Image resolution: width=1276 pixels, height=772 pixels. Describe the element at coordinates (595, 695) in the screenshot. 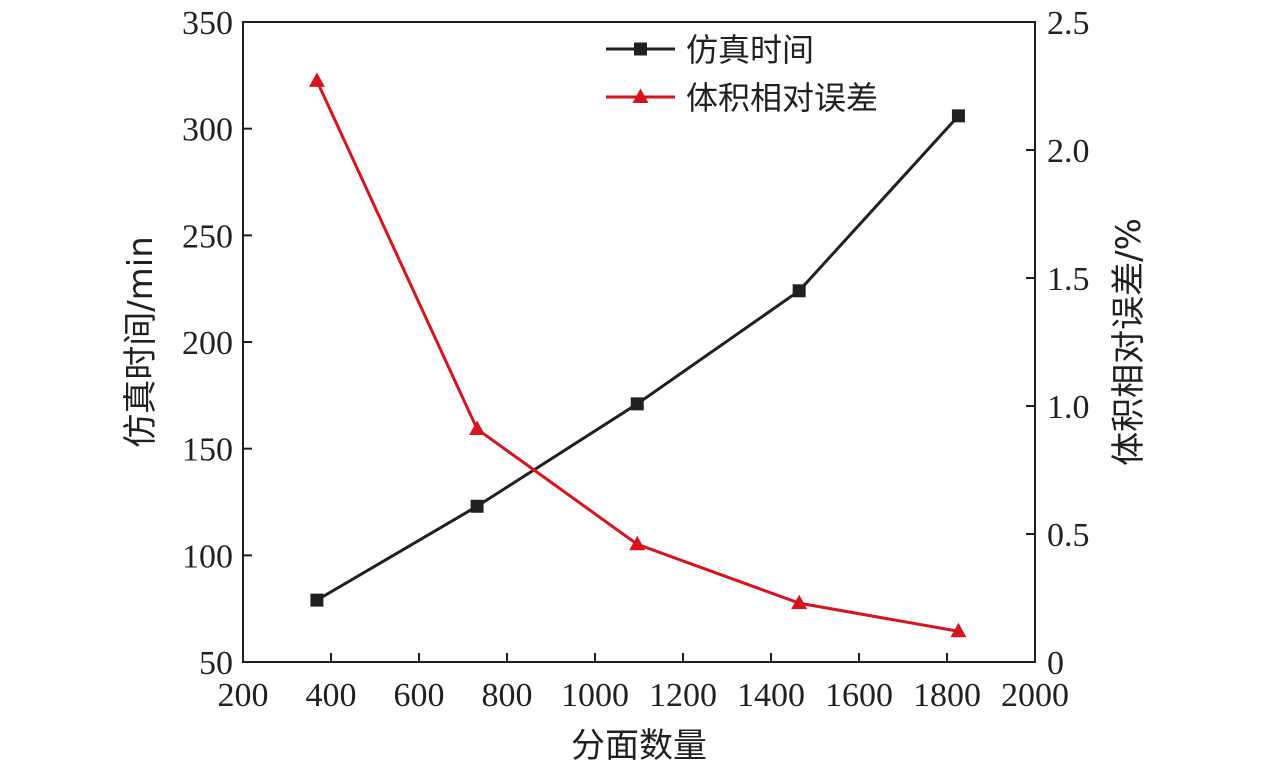

I see `x-tick-label: 1000` at that location.